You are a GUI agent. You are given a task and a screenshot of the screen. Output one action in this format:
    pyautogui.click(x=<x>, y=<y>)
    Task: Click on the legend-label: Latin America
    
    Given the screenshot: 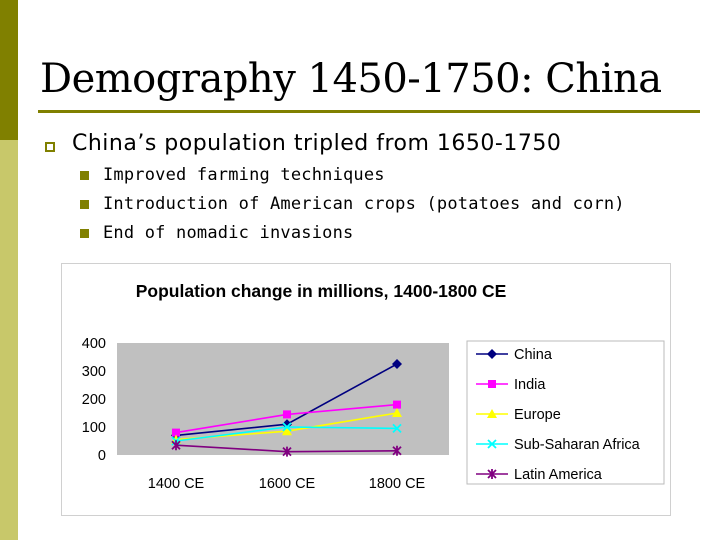 What is the action you would take?
    pyautogui.click(x=558, y=475)
    